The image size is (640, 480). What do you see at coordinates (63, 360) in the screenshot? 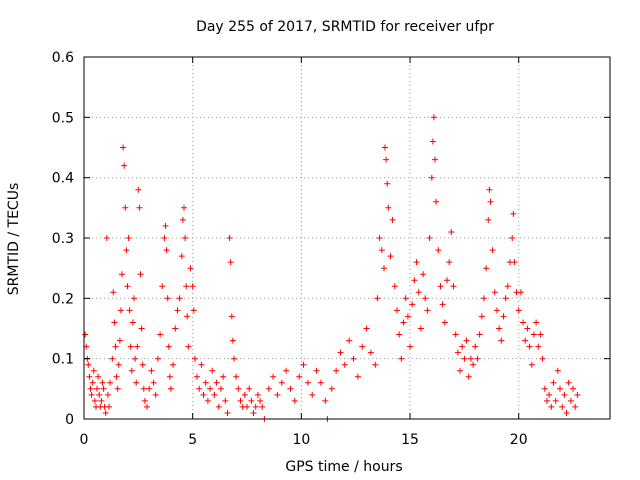
I see `y-tick-label: 0.1` at bounding box center [63, 360].